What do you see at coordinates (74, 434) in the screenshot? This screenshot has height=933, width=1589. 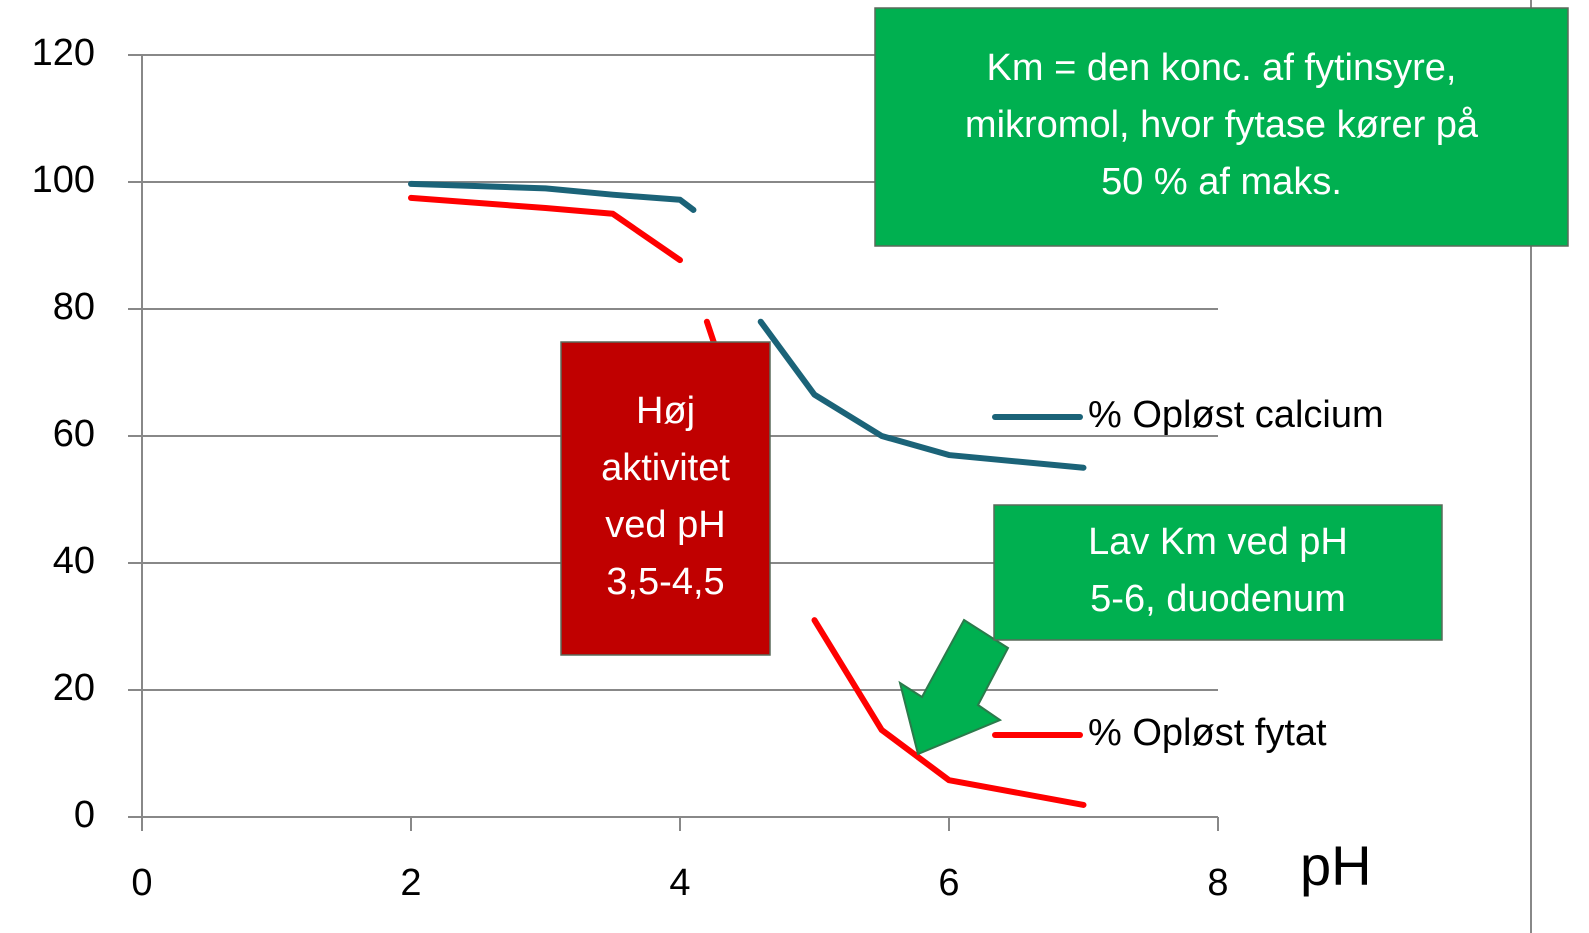 I see `y-tick-label: 60` at bounding box center [74, 434].